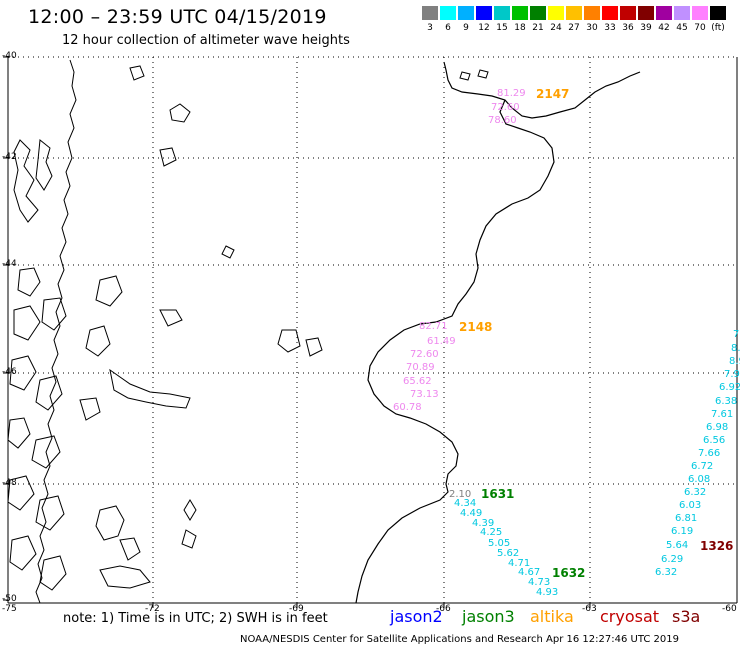 The width and height of the screenshot is (740, 650). I want to click on wave-height-value: 6.56, so click(714, 440).